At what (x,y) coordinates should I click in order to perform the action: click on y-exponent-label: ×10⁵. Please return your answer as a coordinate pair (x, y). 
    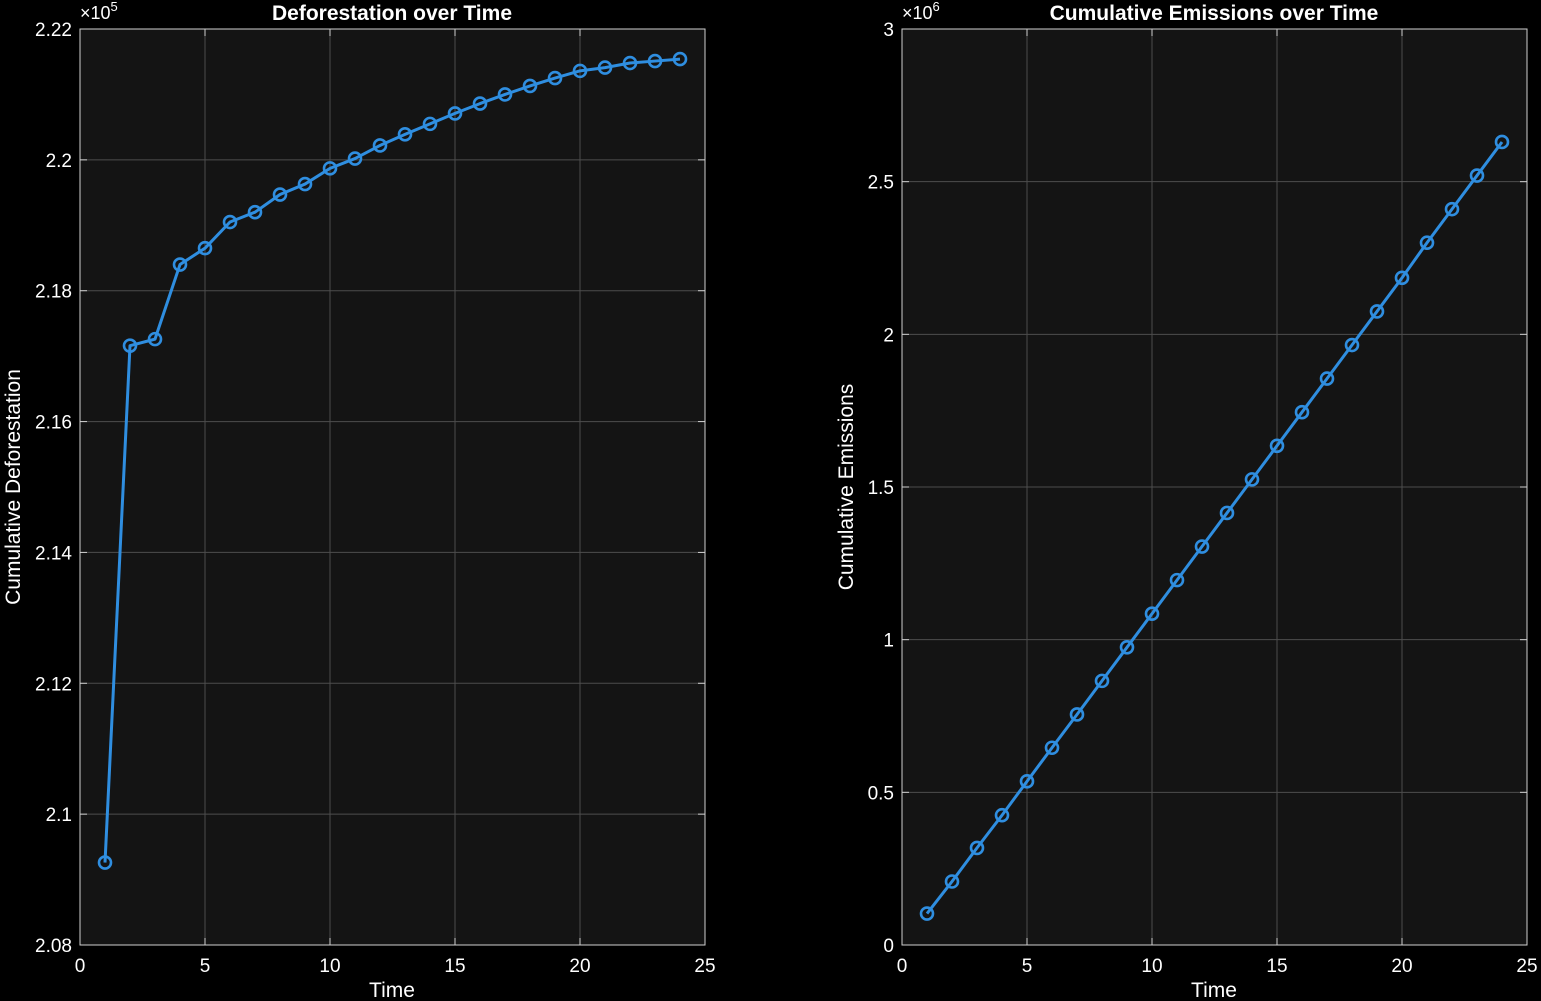
    Looking at the image, I should click on (99, 11).